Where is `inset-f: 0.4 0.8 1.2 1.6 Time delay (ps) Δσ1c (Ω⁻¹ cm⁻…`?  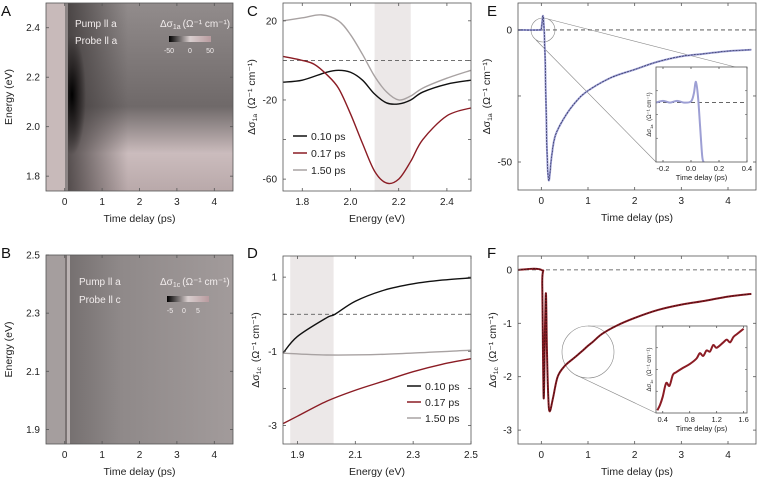 inset-f: 0.4 0.8 1.2 1.6 Time delay (ps) Δσ1c (Ω⁻¹ cm⁻… is located at coordinates (698, 379).